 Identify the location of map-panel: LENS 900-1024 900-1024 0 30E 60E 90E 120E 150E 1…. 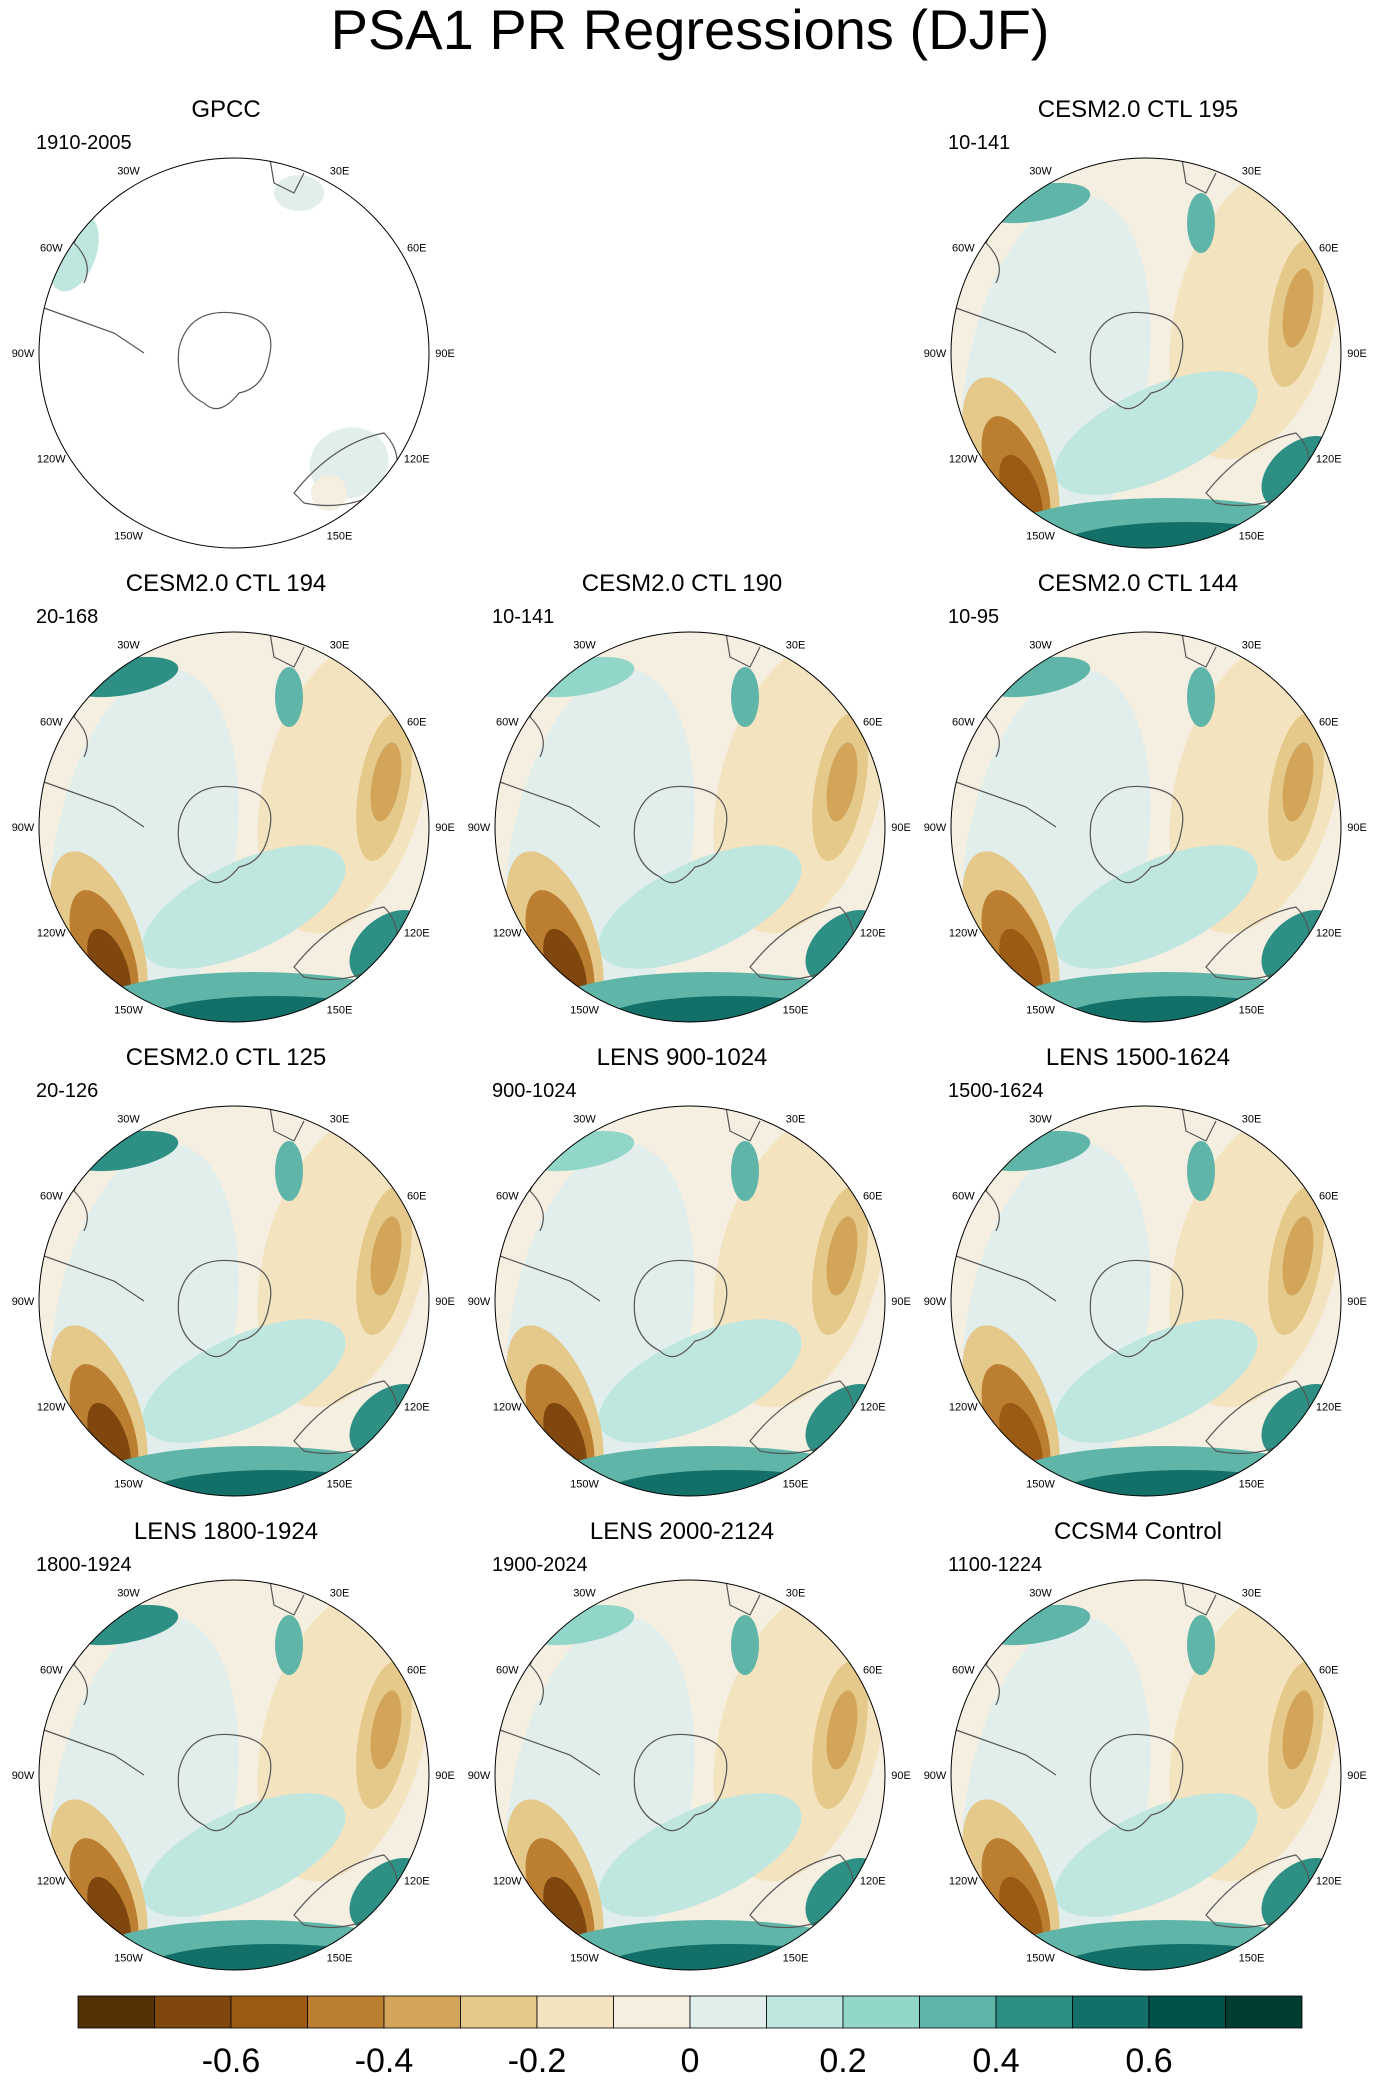
(686, 1266).